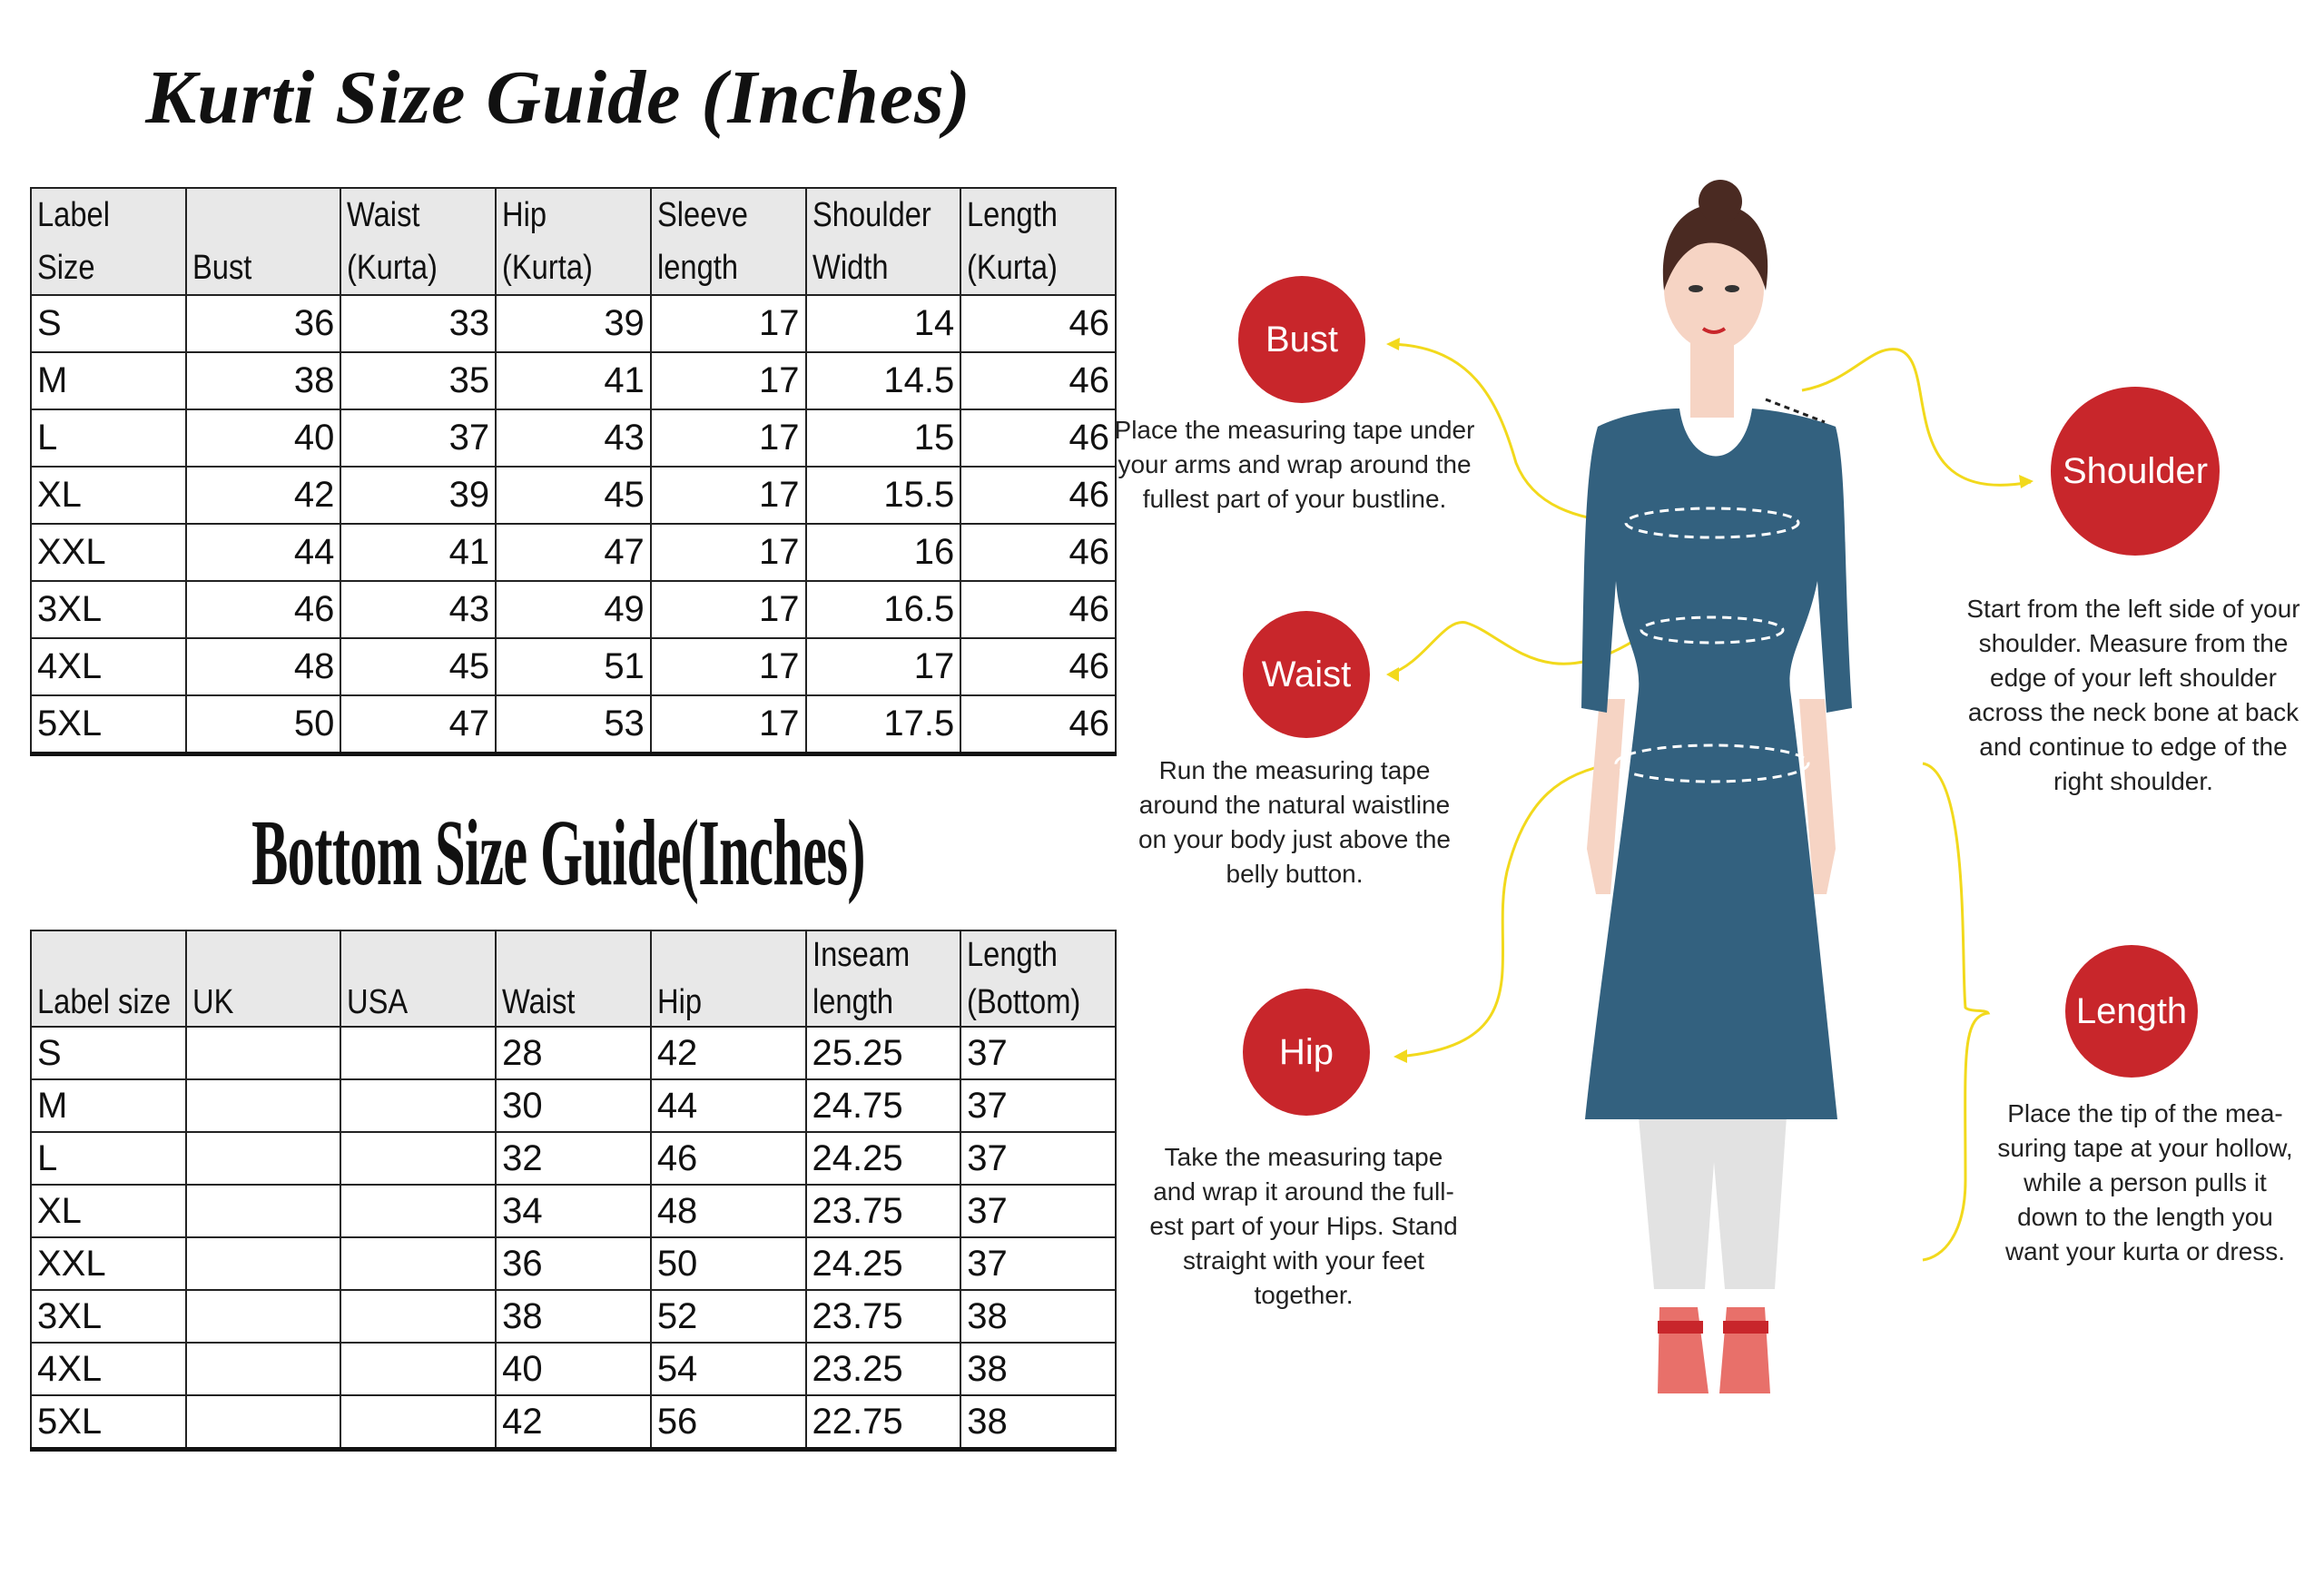 This screenshot has width=2324, height=1585. I want to click on table-cell: 16, so click(883, 552).